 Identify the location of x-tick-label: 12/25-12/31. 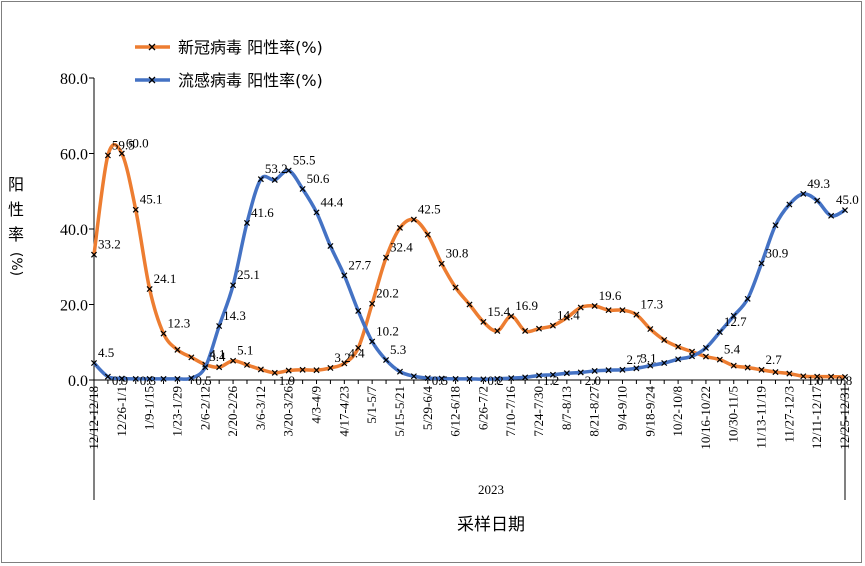
(844, 418).